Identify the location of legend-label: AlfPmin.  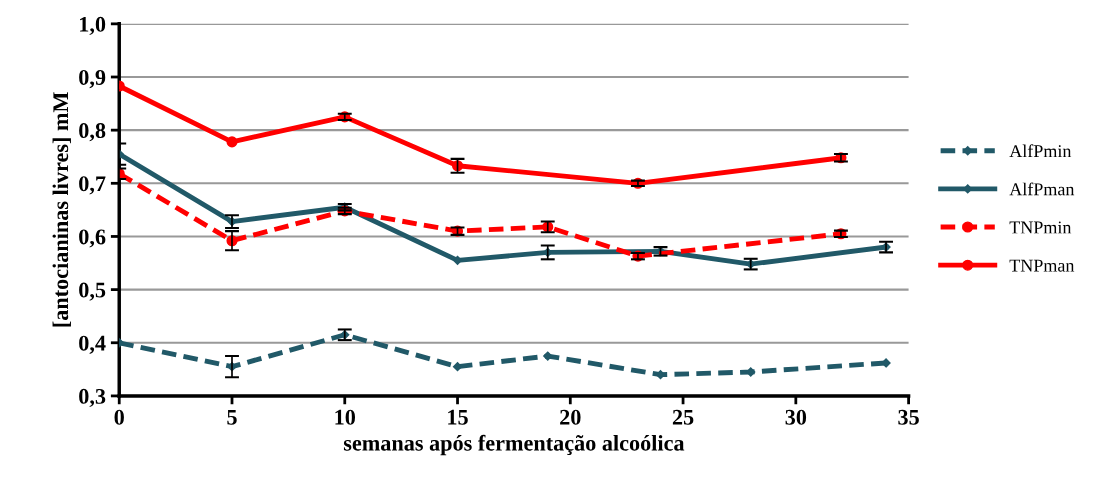
(1040, 151).